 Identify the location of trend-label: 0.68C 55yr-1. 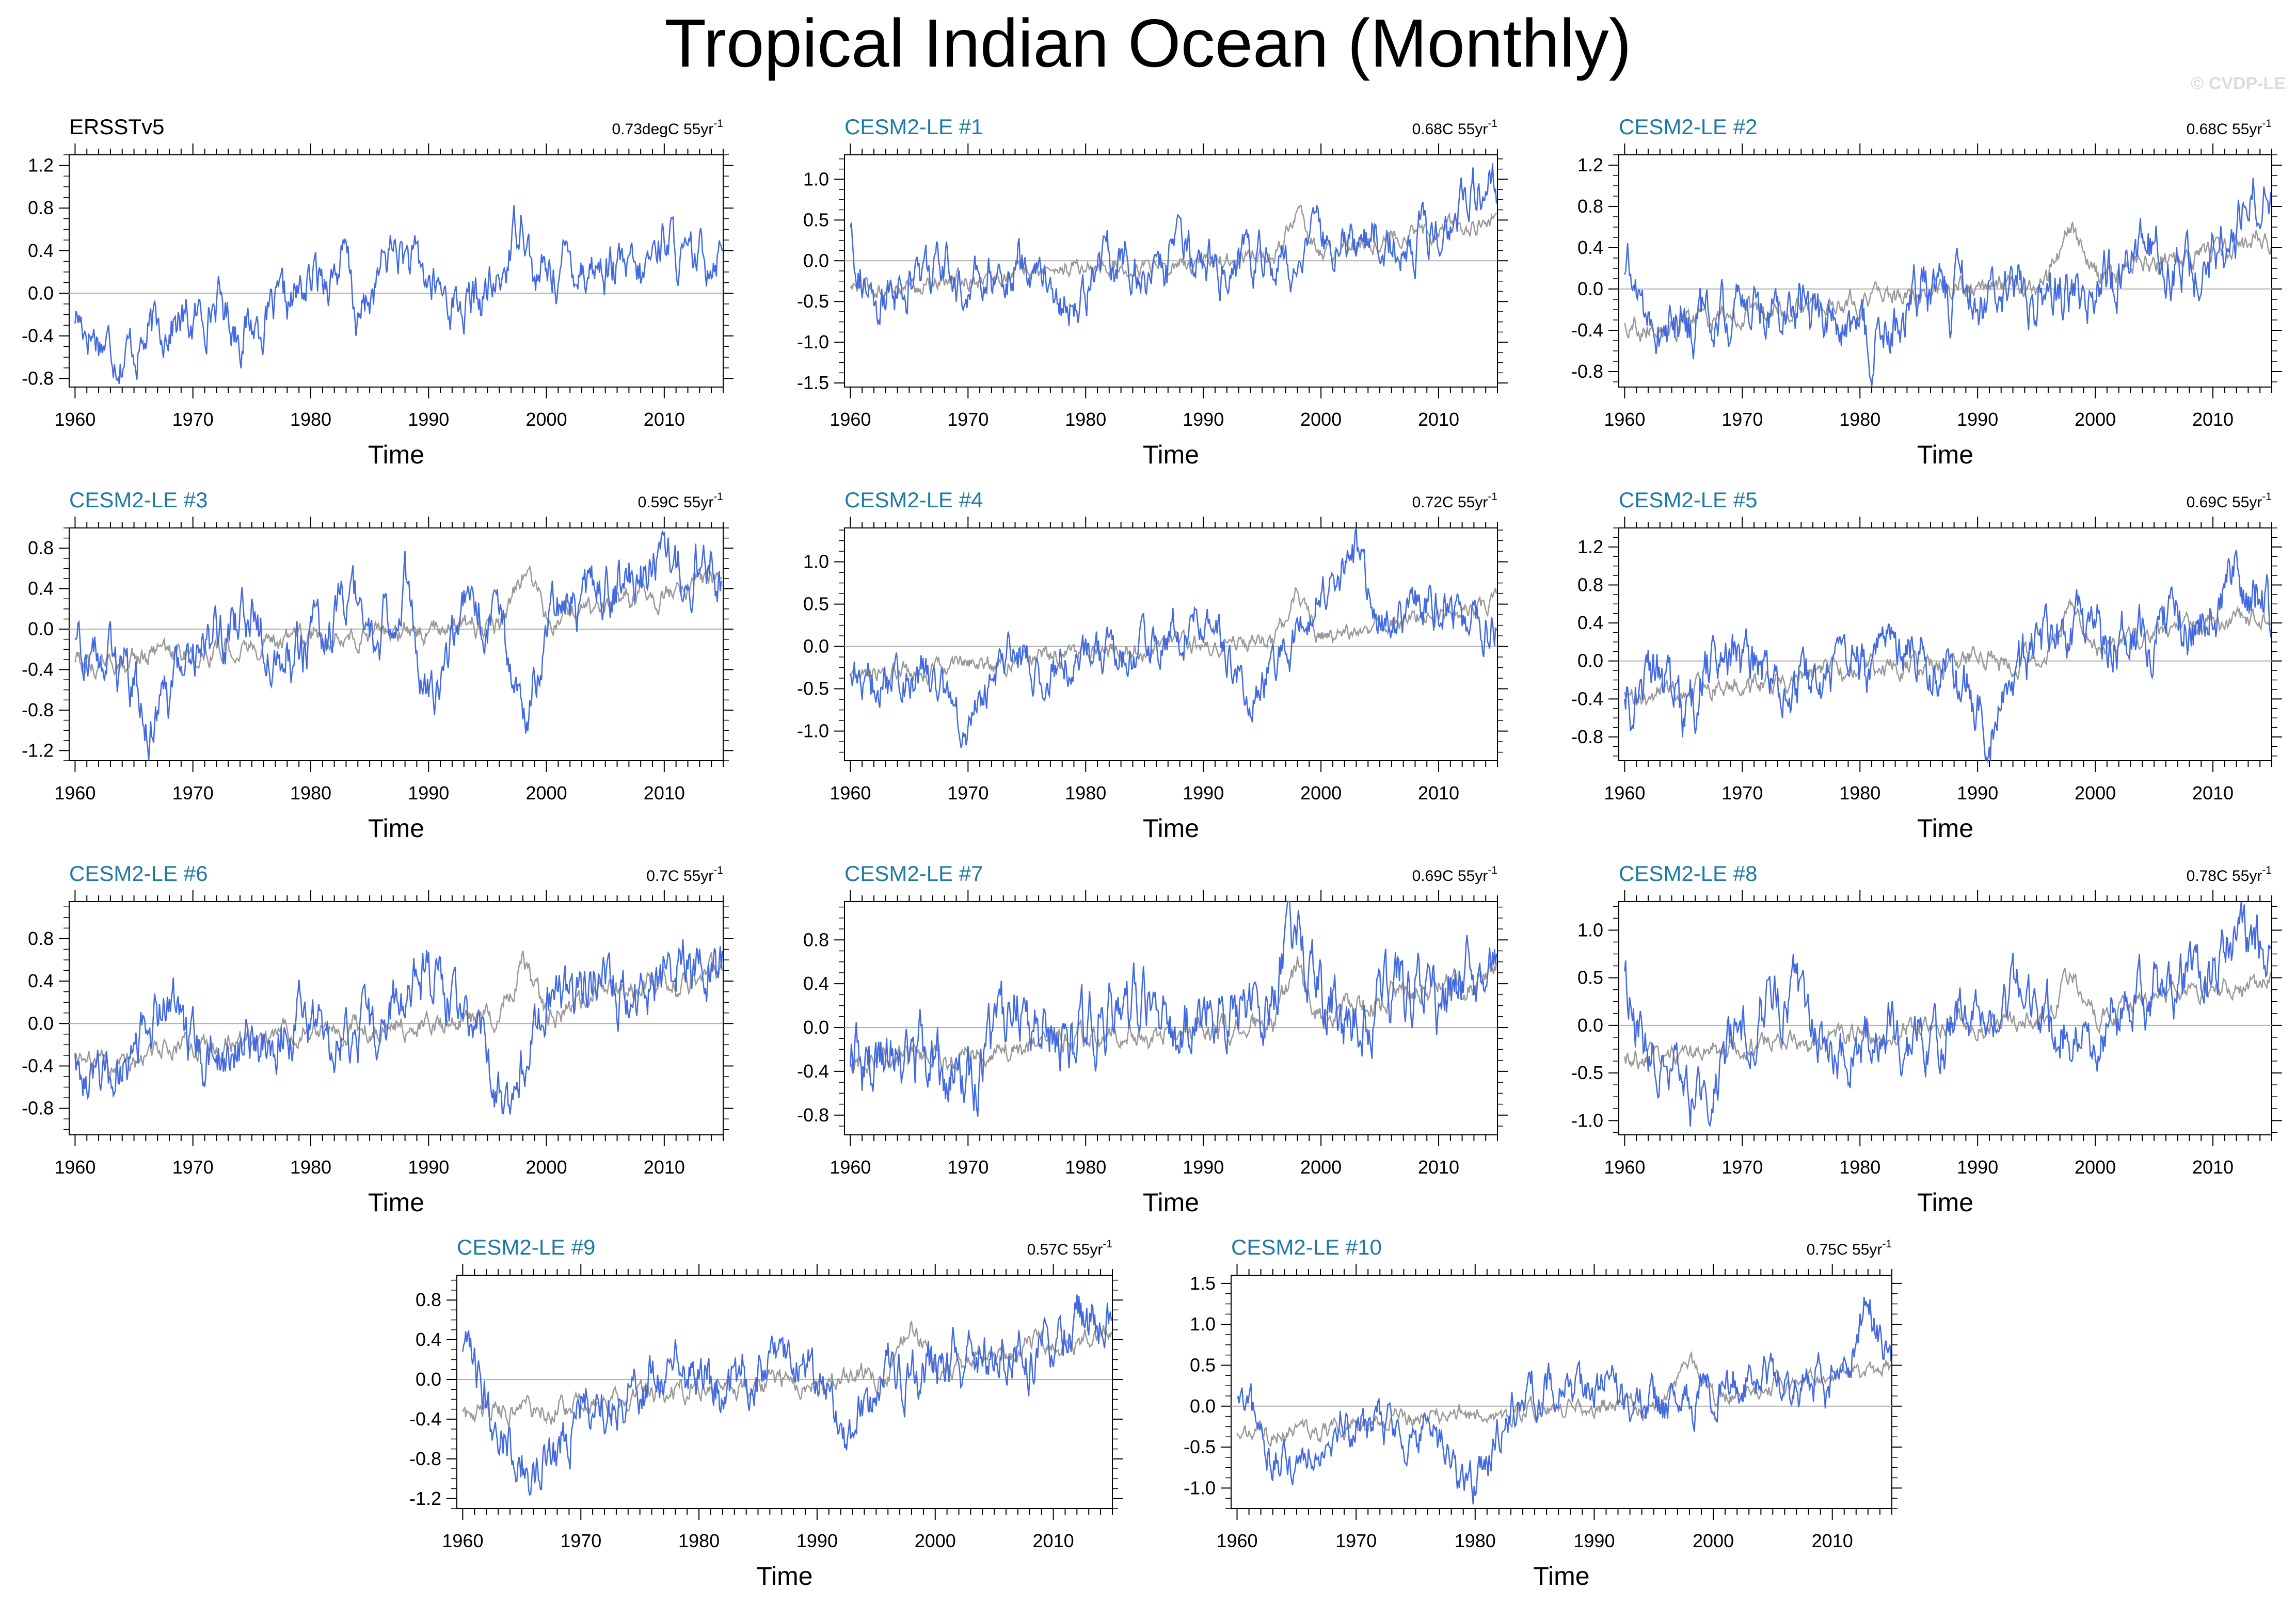
(2229, 128).